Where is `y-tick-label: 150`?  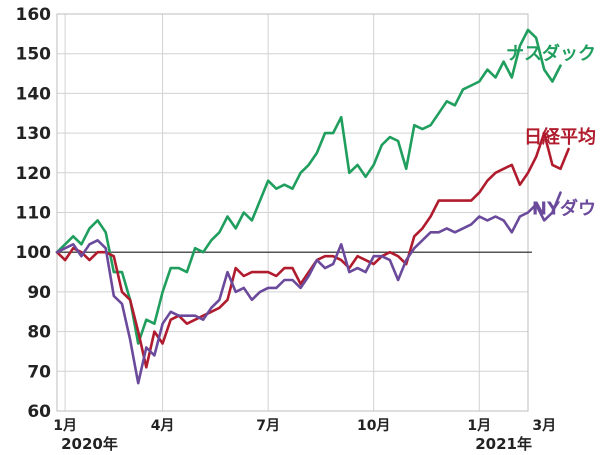
y-tick-label: 150 is located at coordinates (34, 55).